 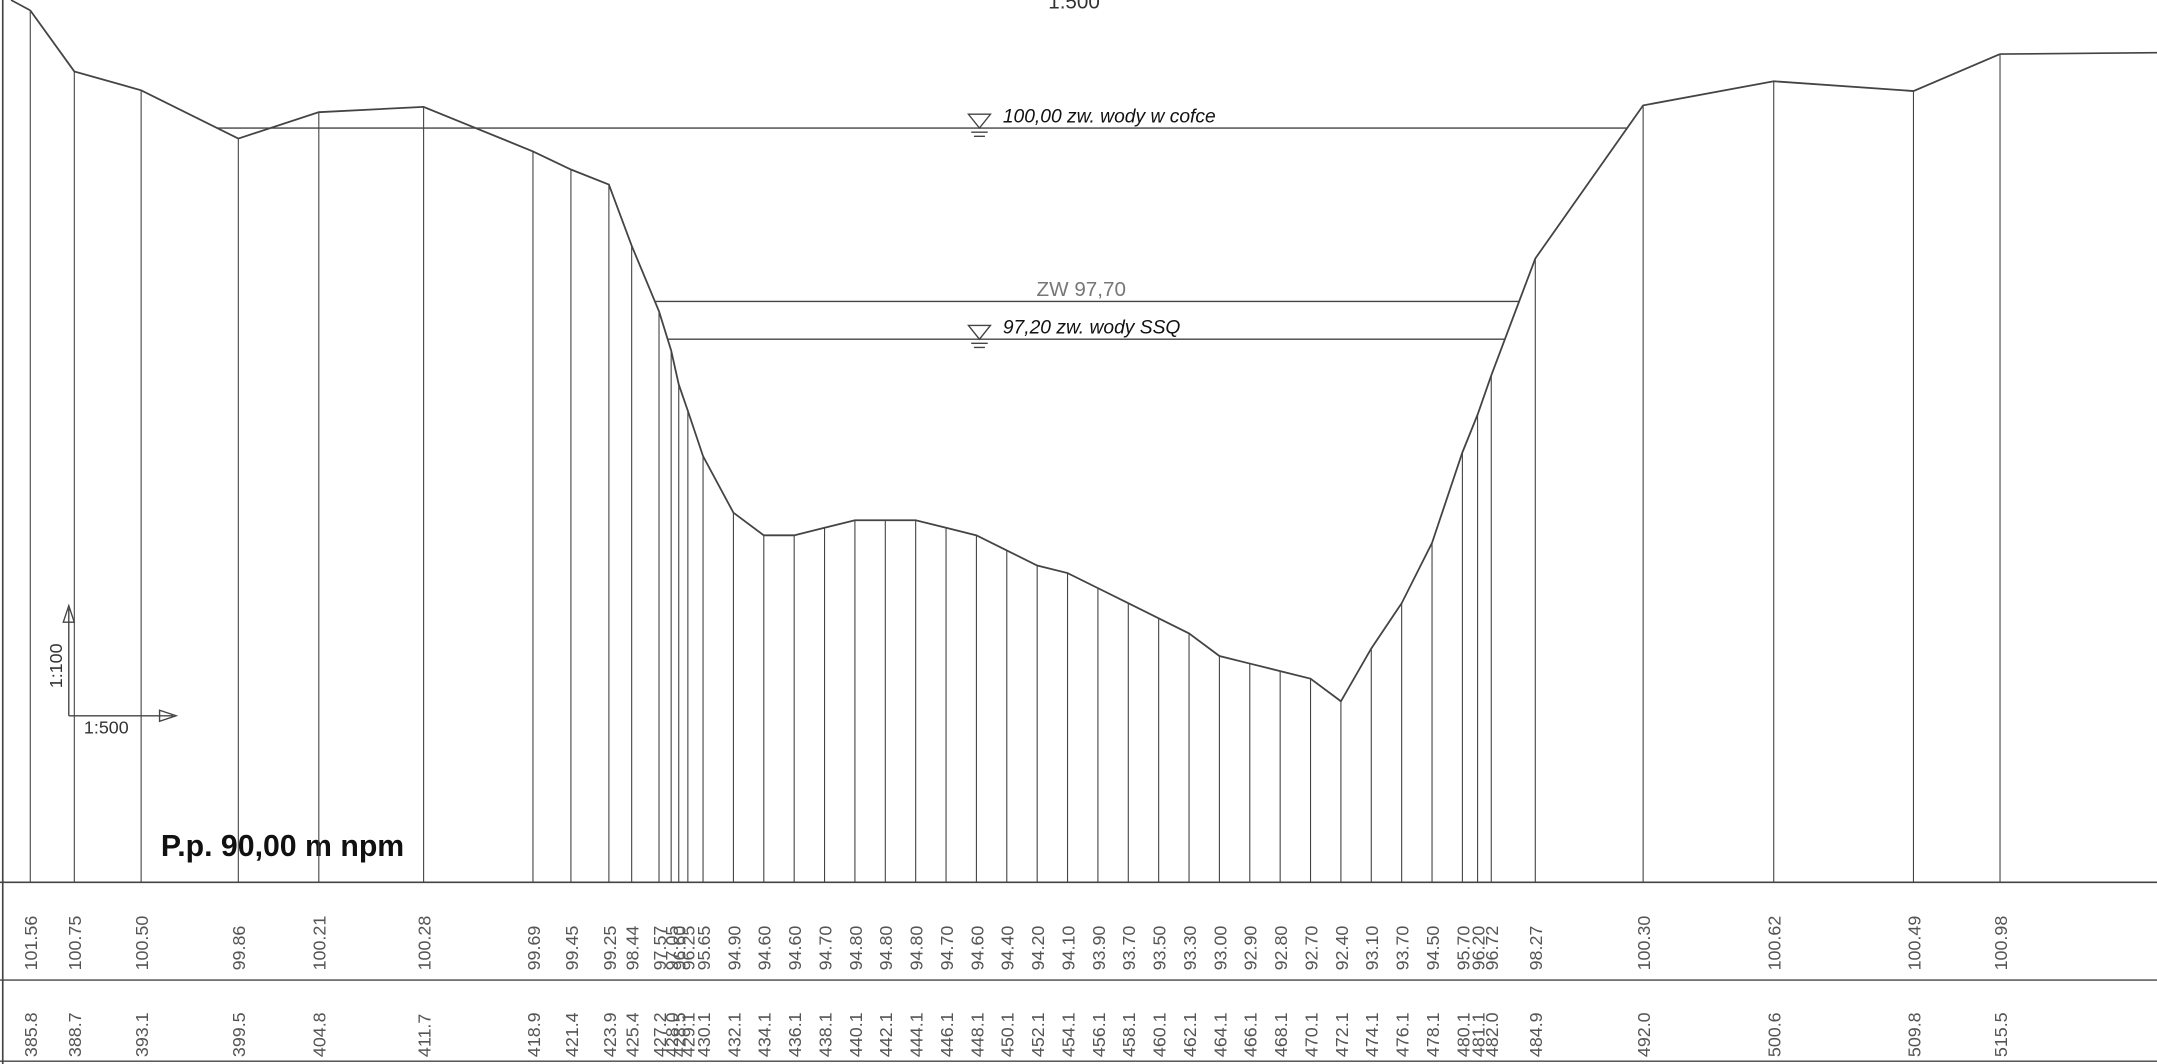 I want to click on distance-label: 418.9, so click(x=534, y=1034).